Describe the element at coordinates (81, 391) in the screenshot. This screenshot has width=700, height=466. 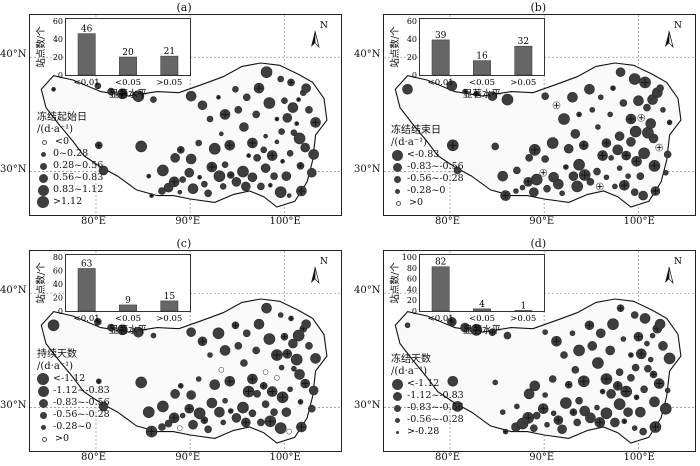
I see `legend-label: -1.12~-0.83` at that location.